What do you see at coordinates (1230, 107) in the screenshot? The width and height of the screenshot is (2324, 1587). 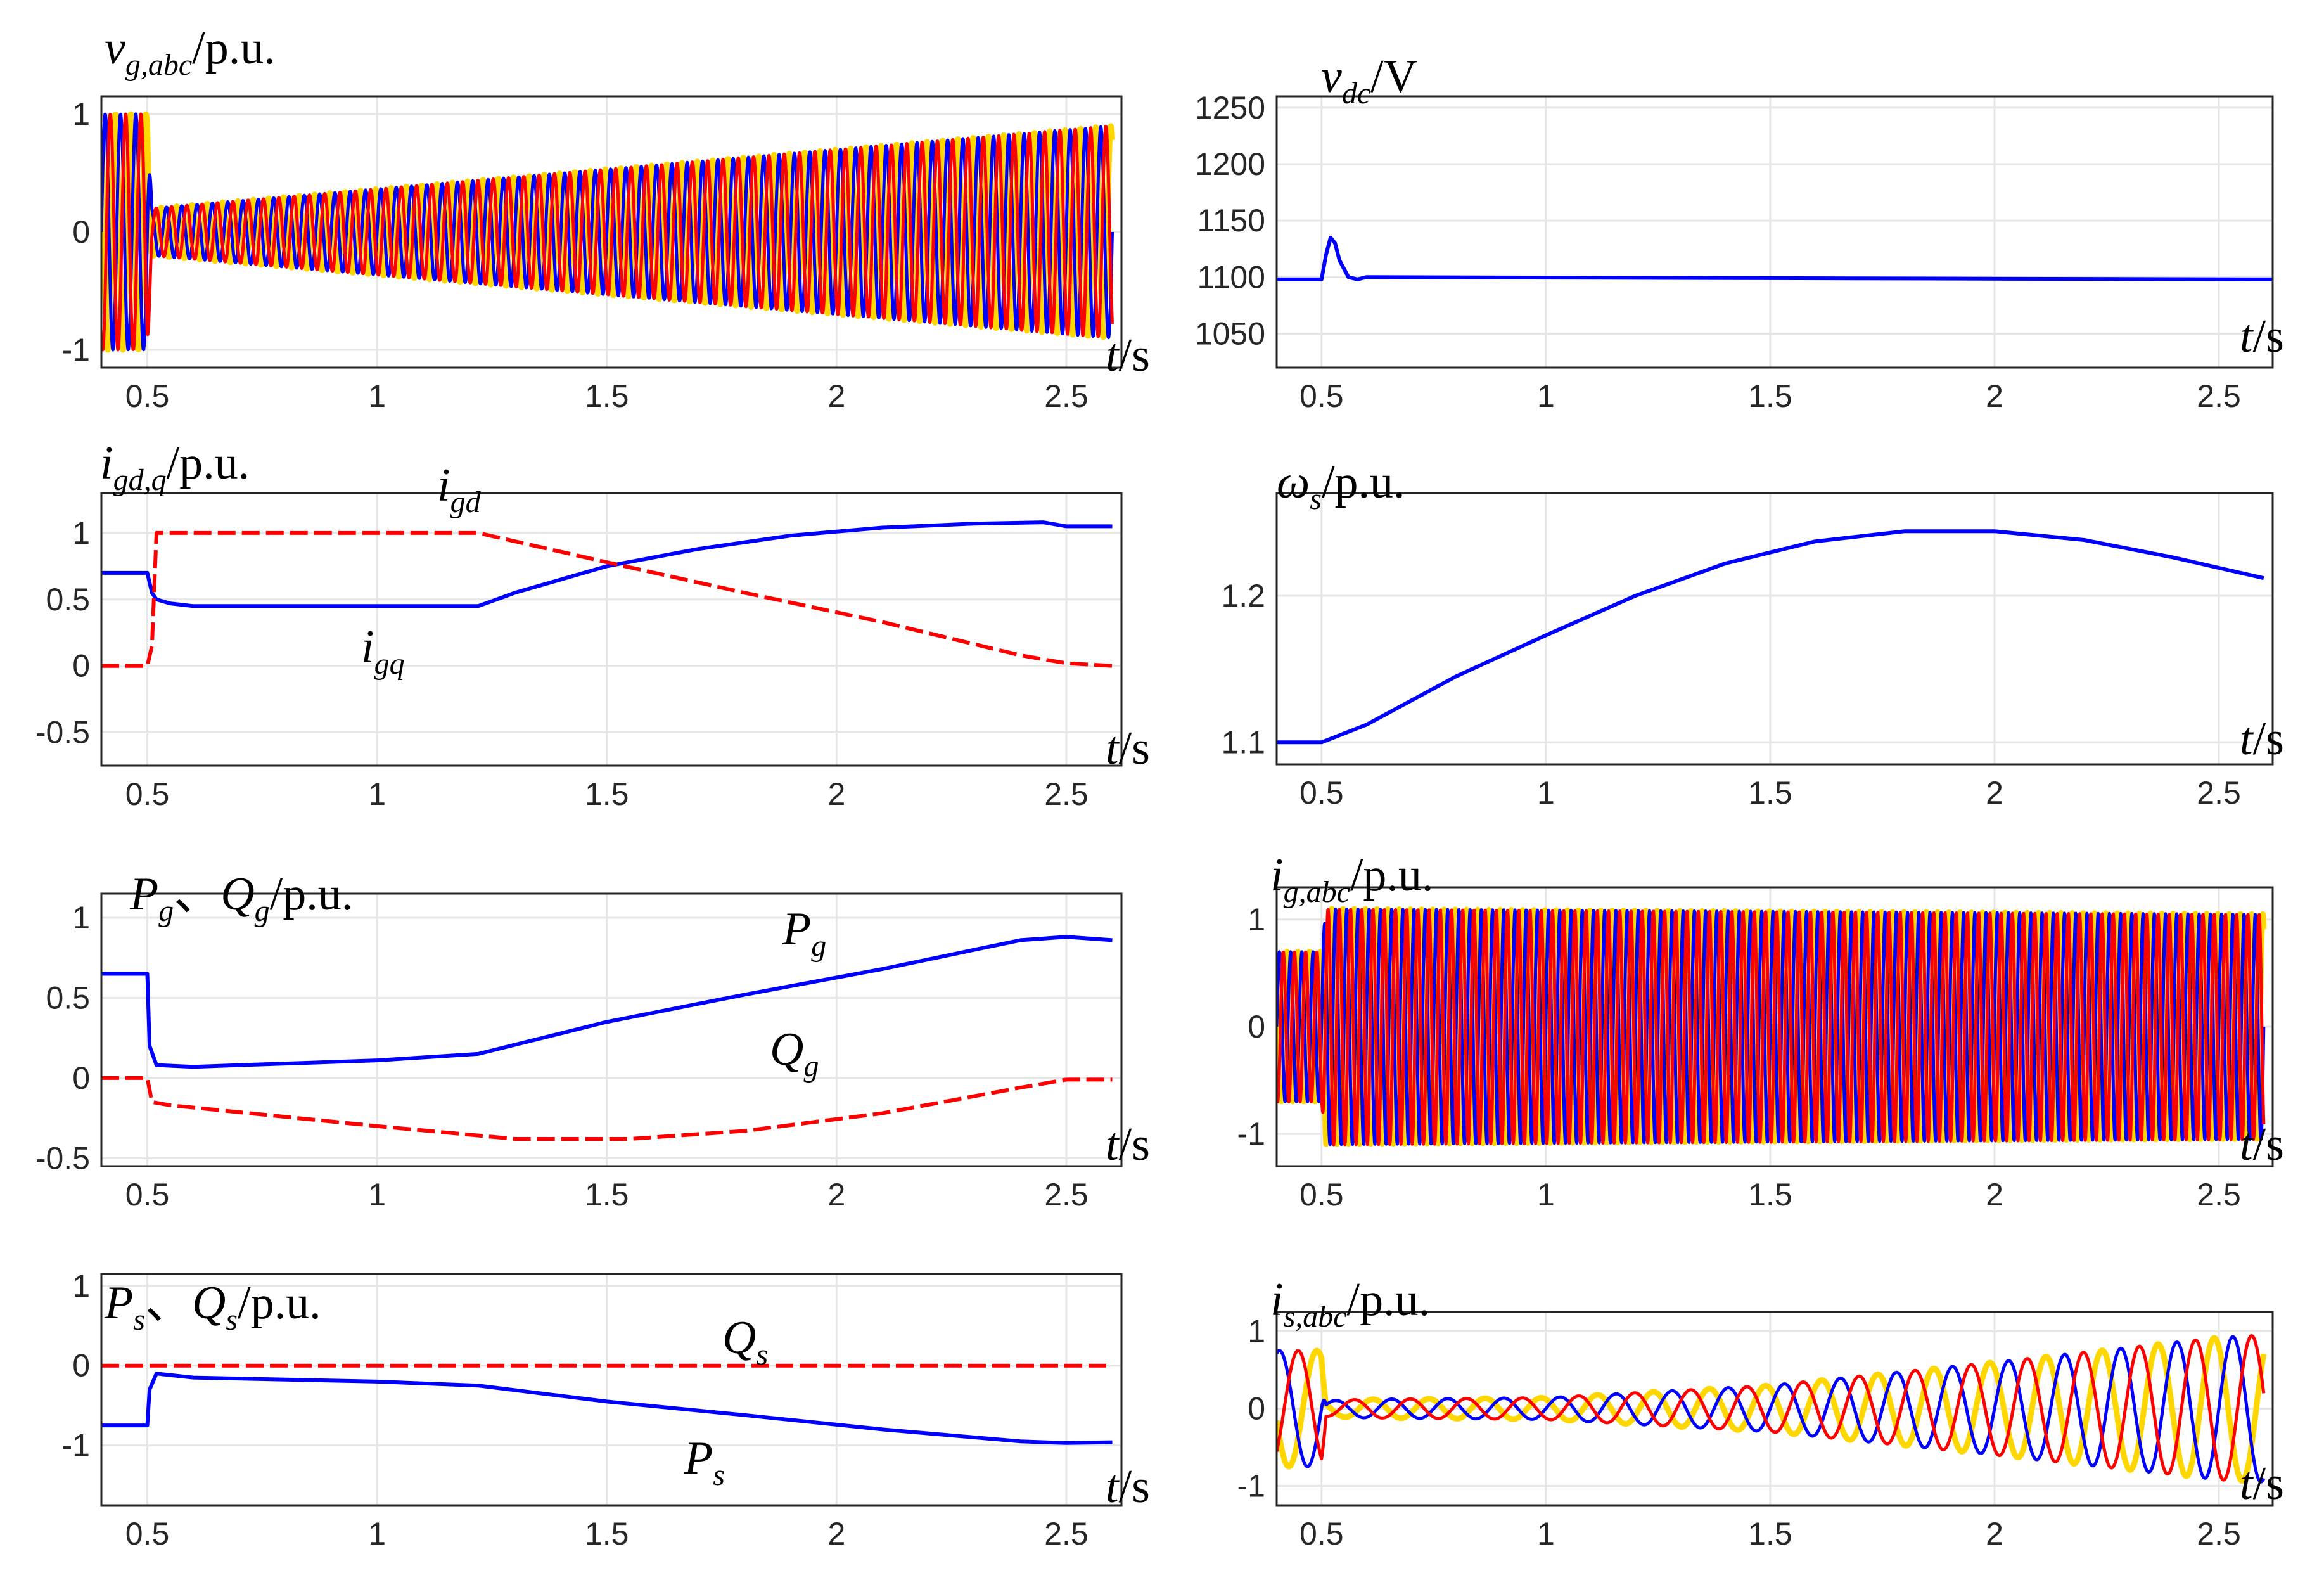 I see `y-tick-label: 1250` at bounding box center [1230, 107].